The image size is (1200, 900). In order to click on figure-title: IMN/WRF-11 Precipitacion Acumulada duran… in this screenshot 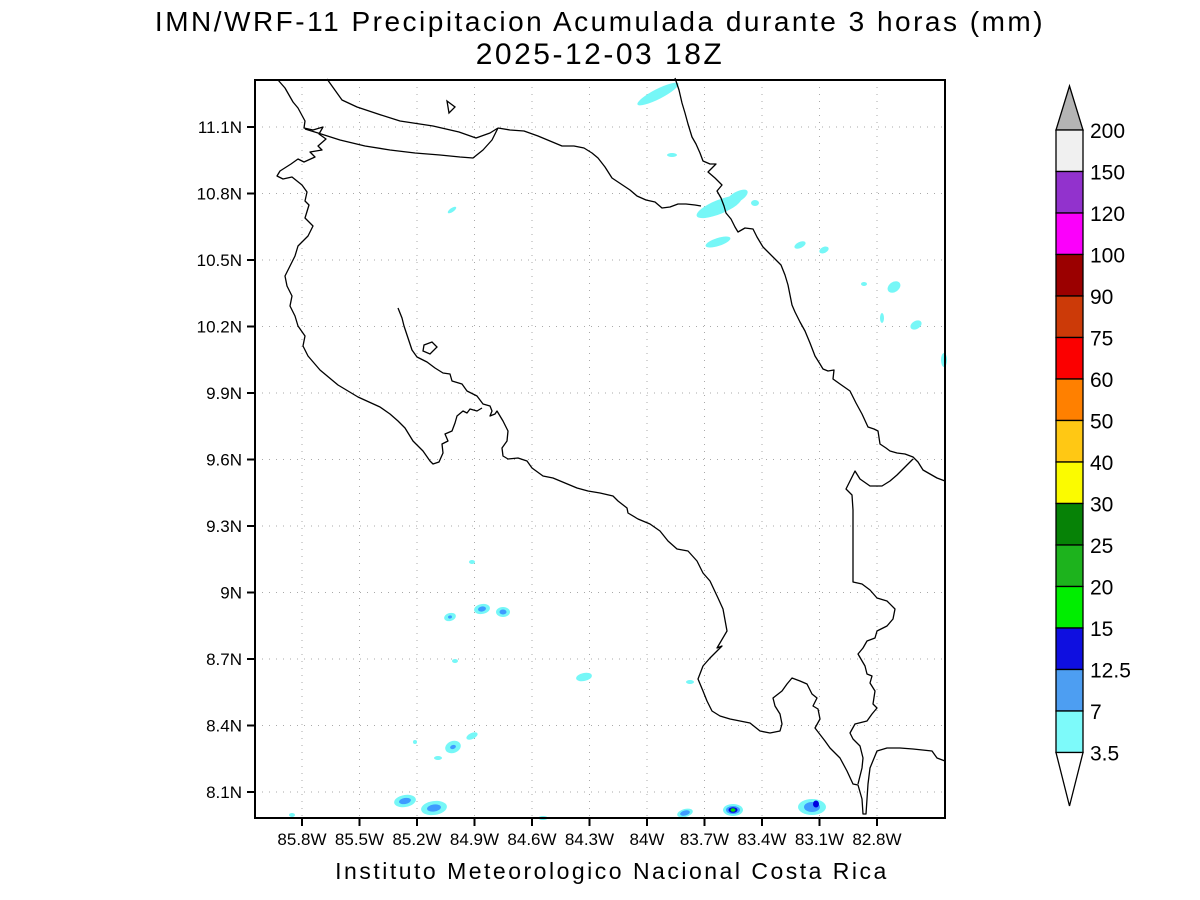, I will do `click(600, 21)`.